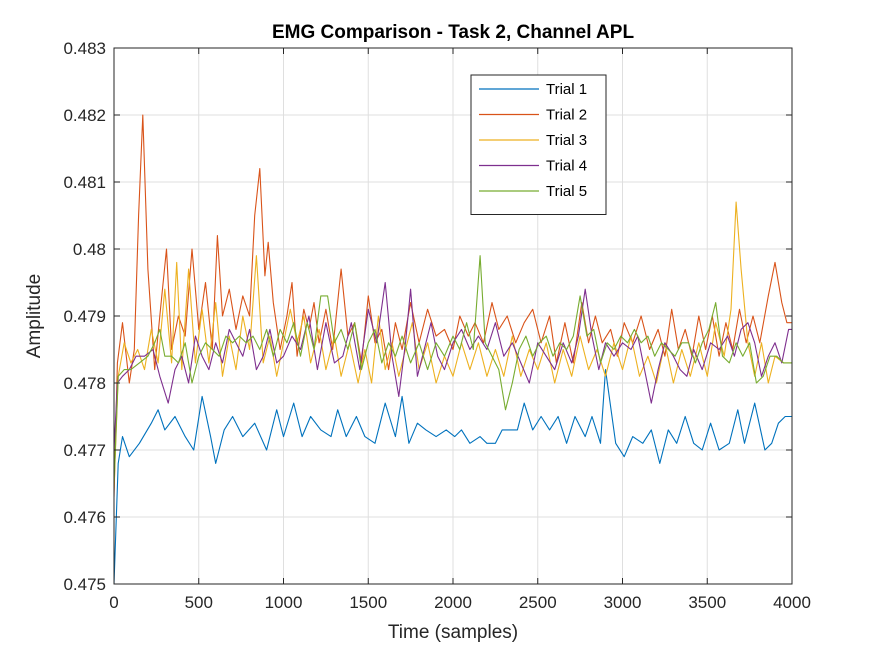 The height and width of the screenshot is (656, 875). I want to click on x-tick-label: 500, so click(199, 602).